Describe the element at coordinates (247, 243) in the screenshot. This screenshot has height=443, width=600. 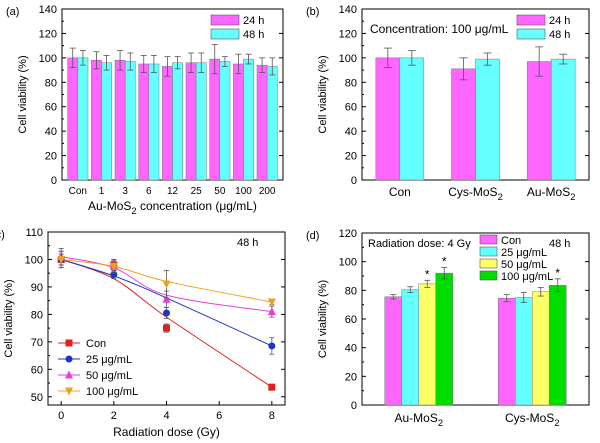
I see `annotation: 48 h` at that location.